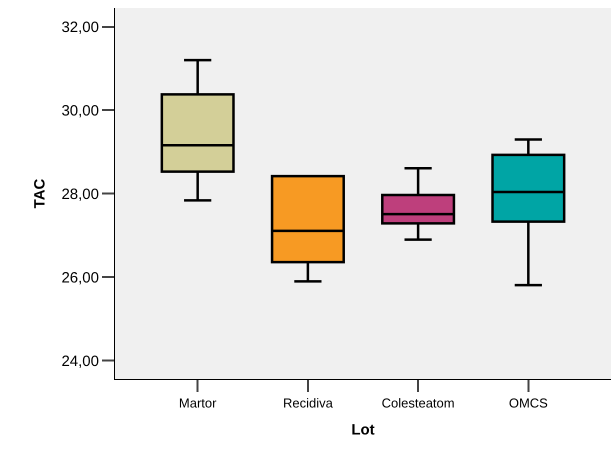 The height and width of the screenshot is (459, 611). What do you see at coordinates (528, 403) in the screenshot?
I see `x-tick-label: OMCS` at bounding box center [528, 403].